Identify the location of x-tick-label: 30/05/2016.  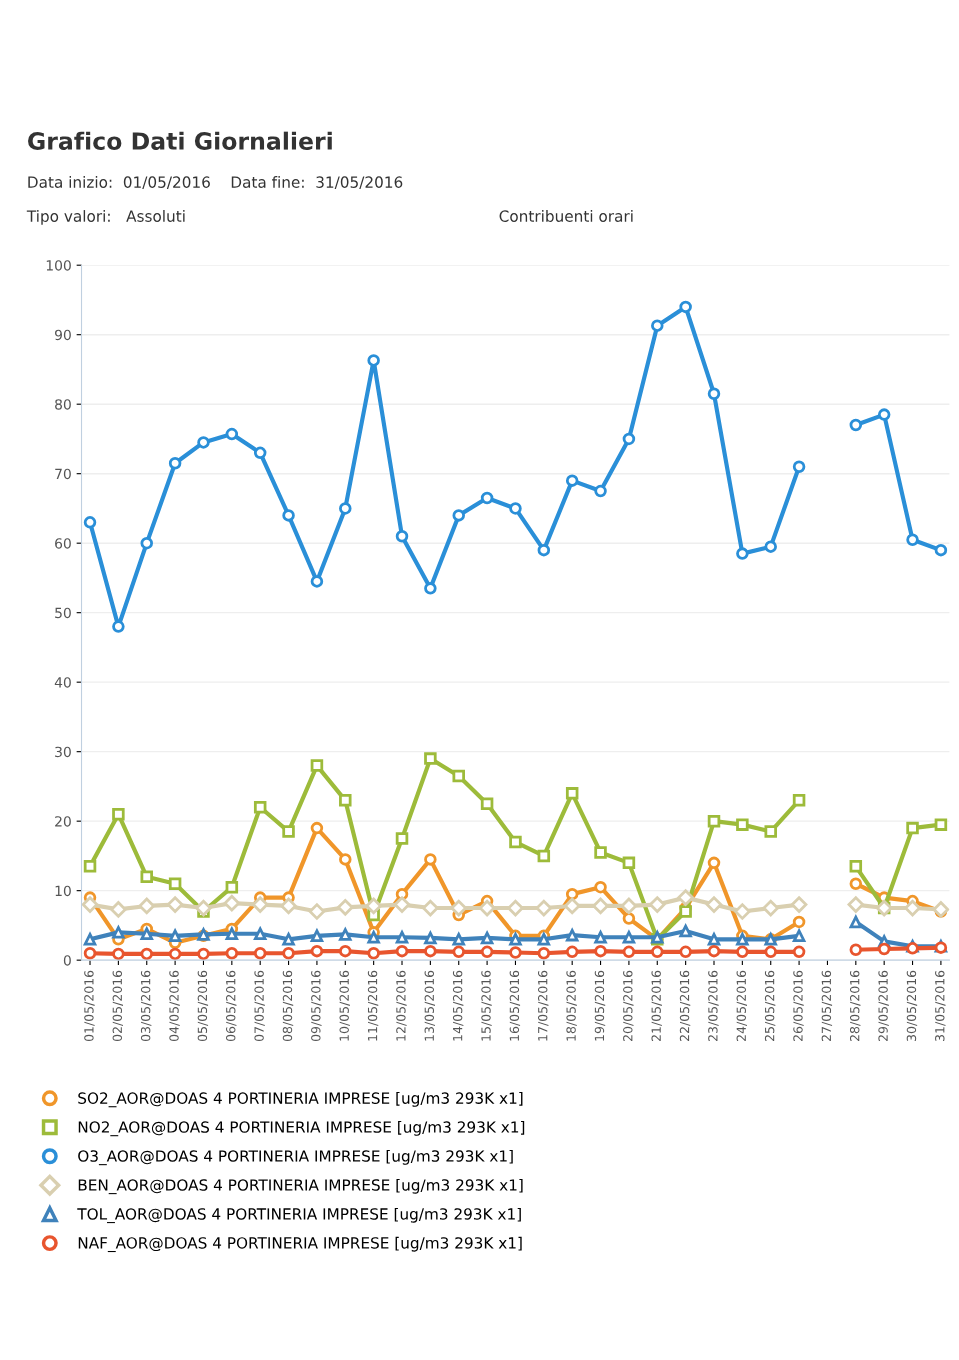
(912, 1005).